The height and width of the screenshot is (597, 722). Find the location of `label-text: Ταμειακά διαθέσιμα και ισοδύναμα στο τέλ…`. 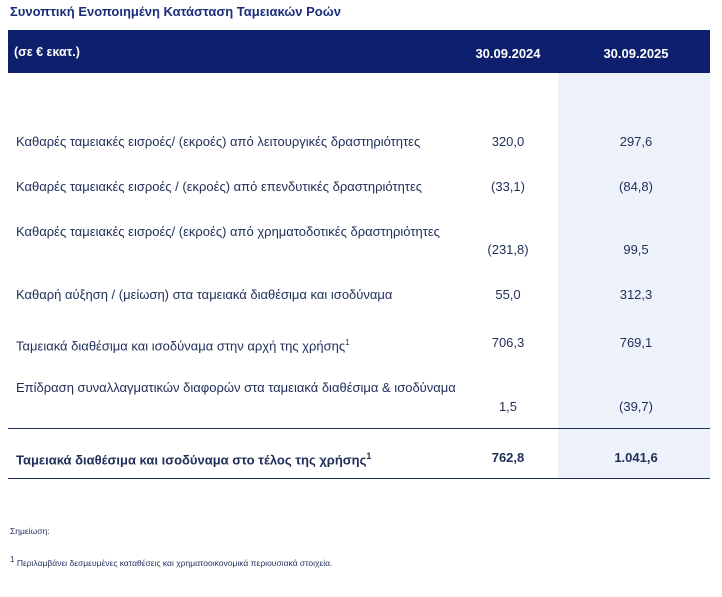

label-text: Ταμειακά διαθέσιμα και ισοδύναμα στο τέλ… is located at coordinates (191, 460).